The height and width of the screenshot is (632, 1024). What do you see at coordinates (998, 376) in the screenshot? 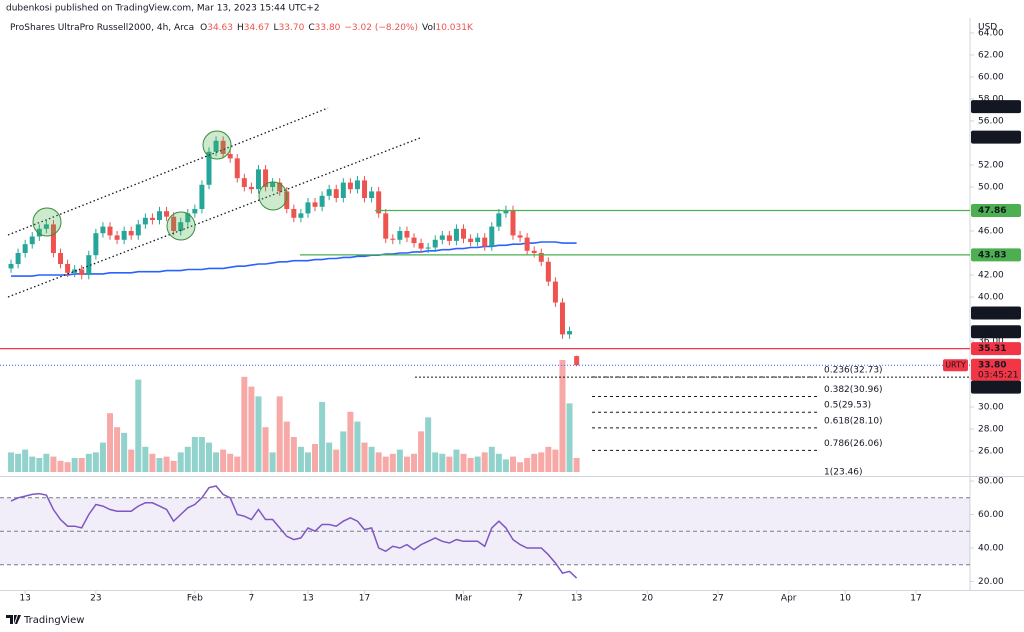
I see `countdown: 03:45:21` at bounding box center [998, 376].